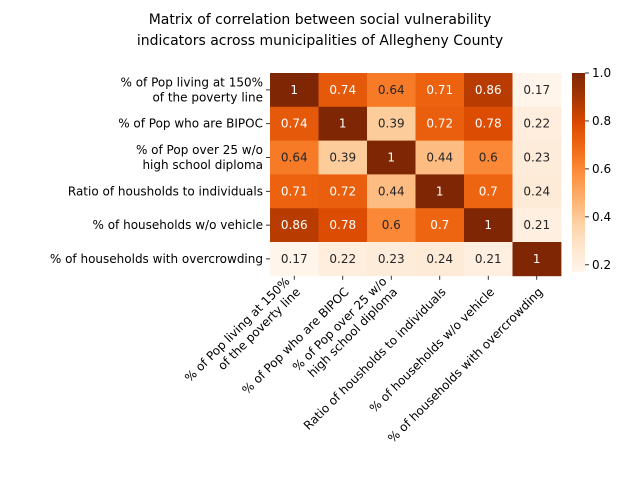  I want to click on row-label-line: Ratio of housholds to individuals, so click(165, 191).